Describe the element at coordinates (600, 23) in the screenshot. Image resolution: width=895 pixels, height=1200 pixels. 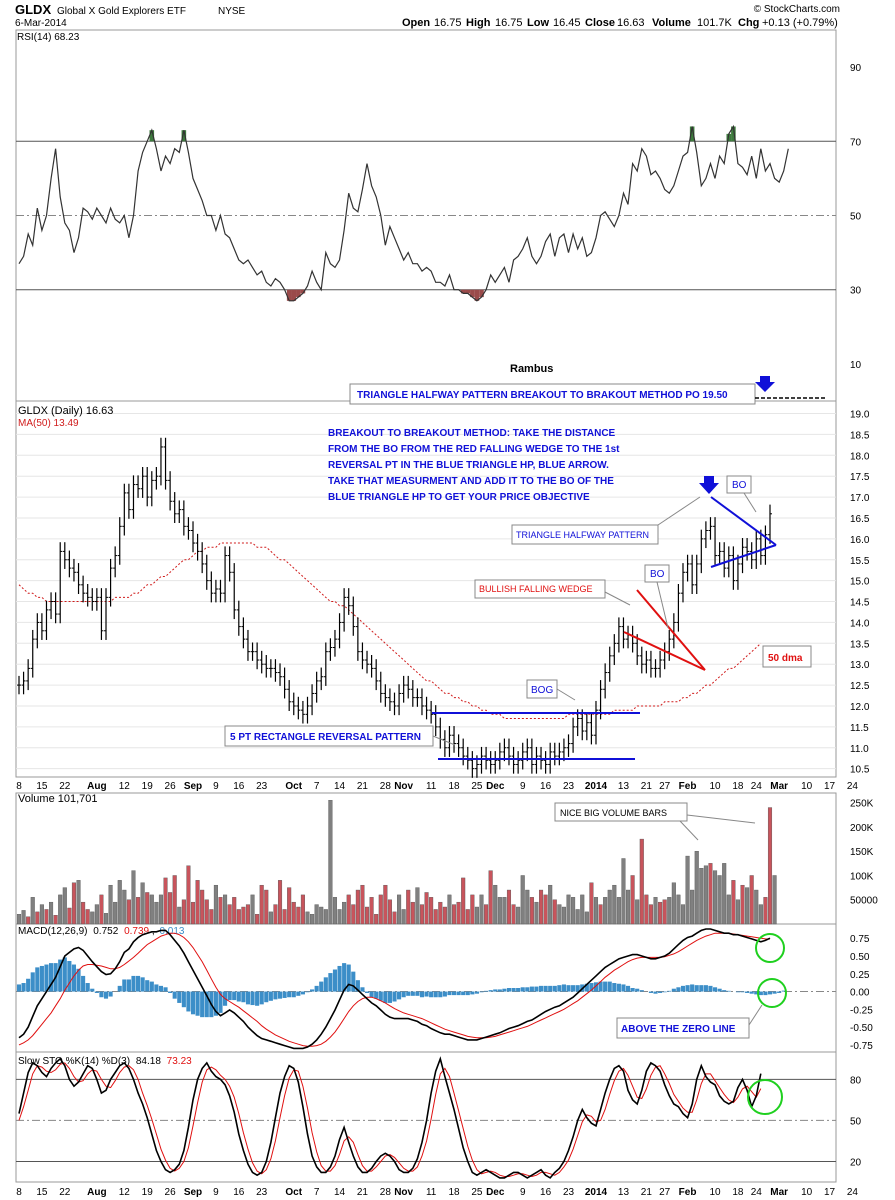
I see `close-label: Close` at that location.